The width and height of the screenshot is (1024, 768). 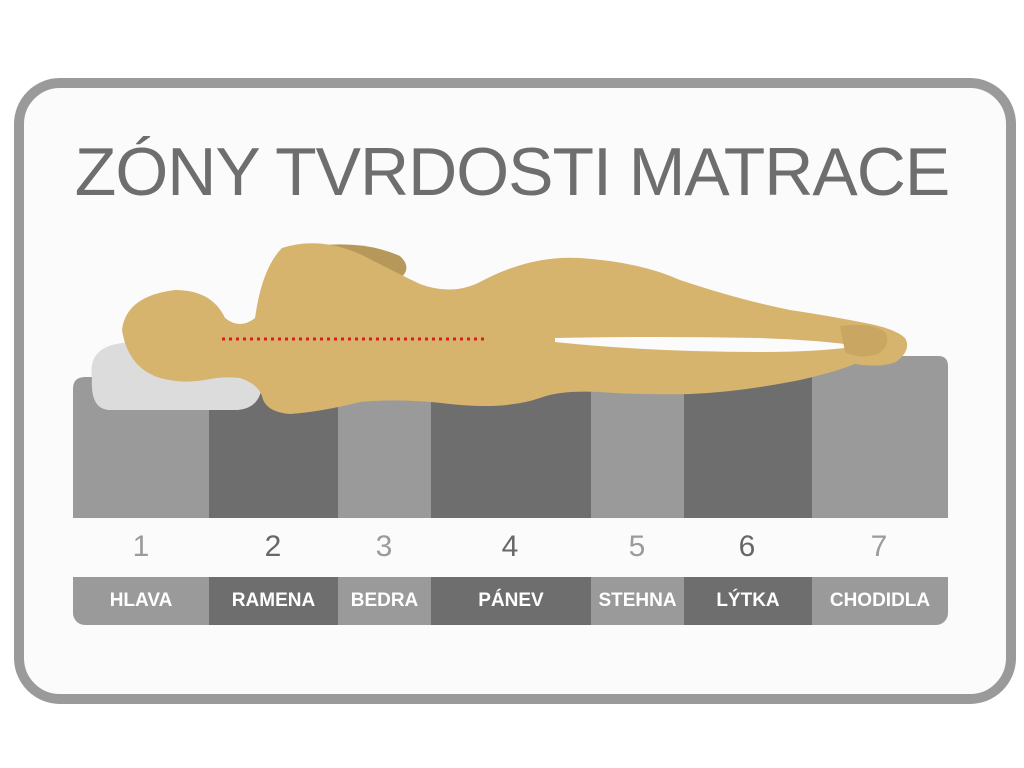 I want to click on zone-label-4: PÁNEV, so click(x=511, y=601).